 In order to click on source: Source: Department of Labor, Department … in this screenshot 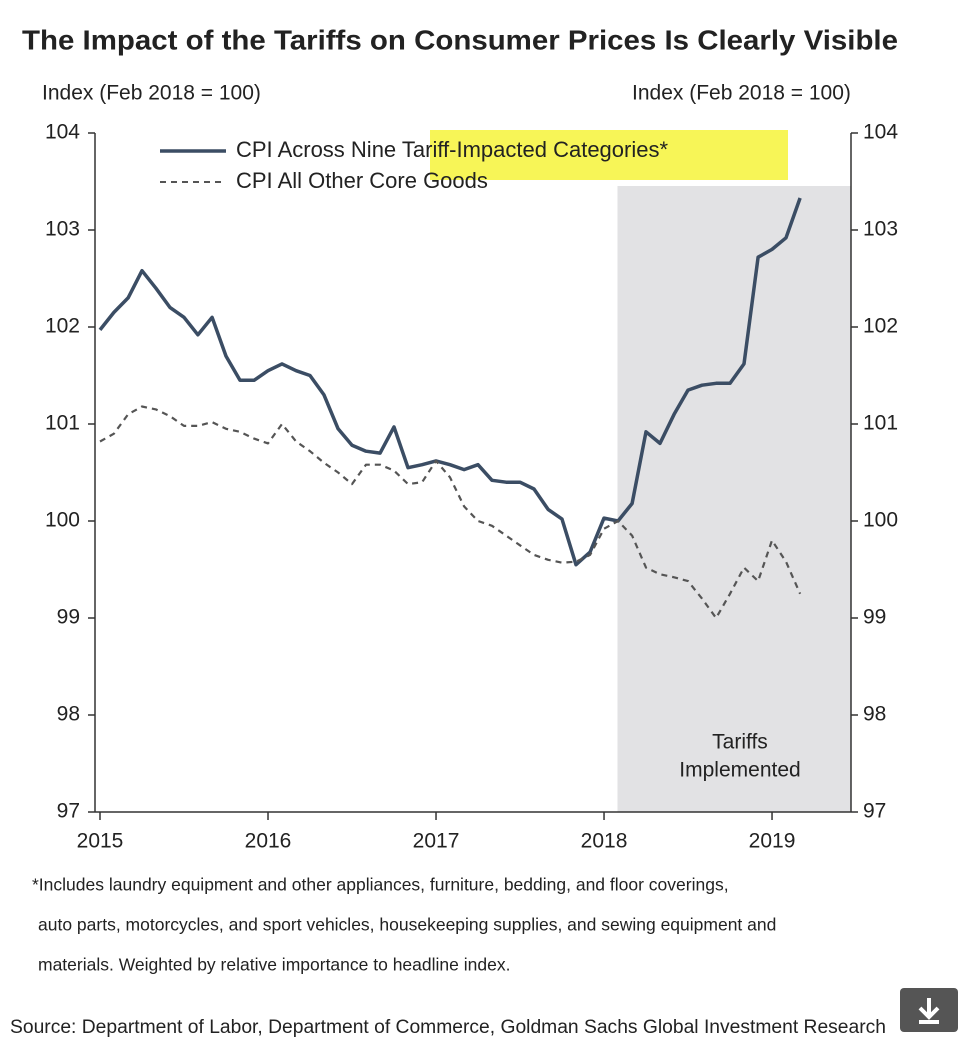, I will do `click(448, 1027)`.